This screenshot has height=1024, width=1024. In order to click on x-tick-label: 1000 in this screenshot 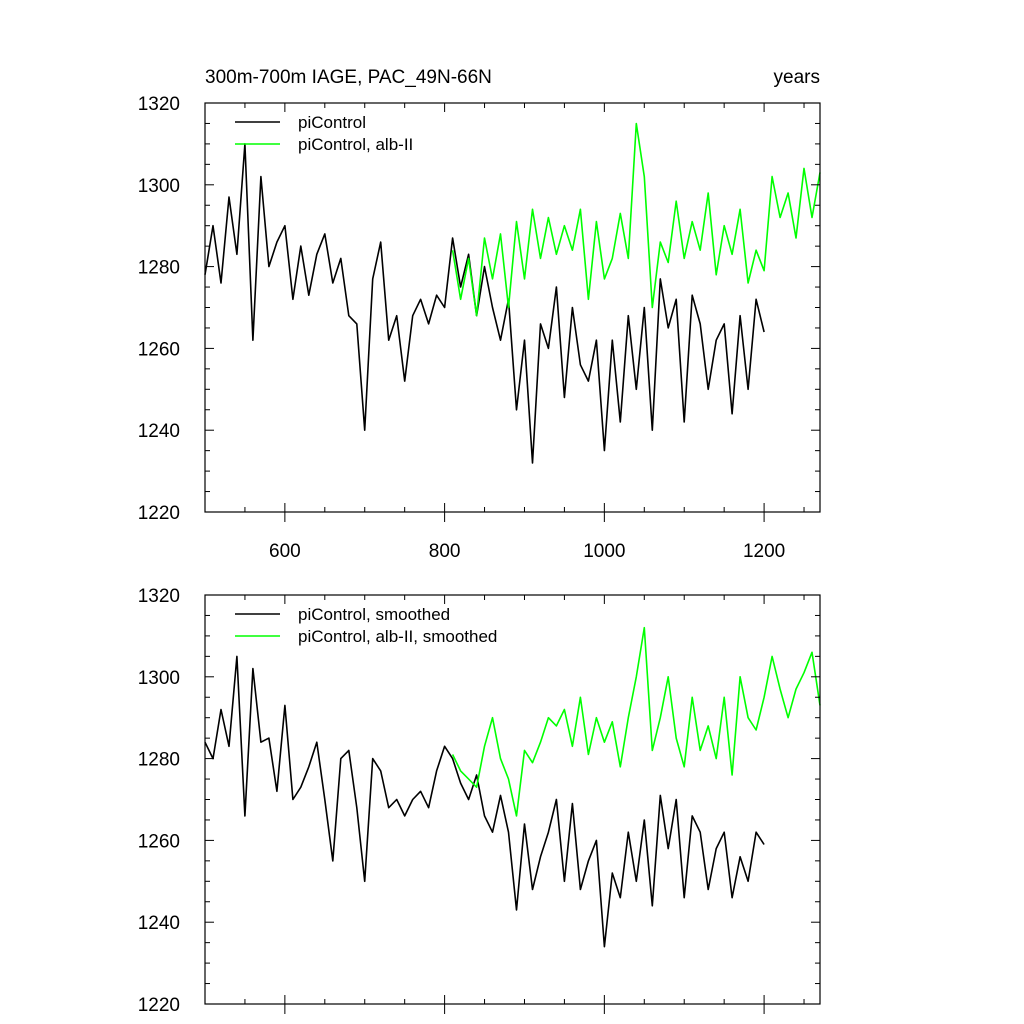, I will do `click(604, 551)`.